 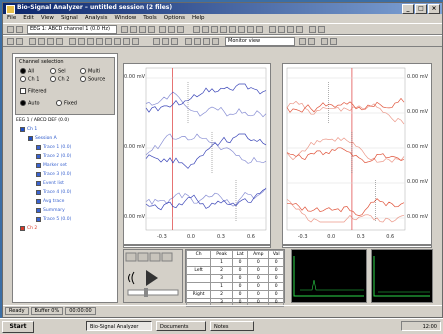 I want to click on tree-node: Ch 1, so click(x=28, y=129).